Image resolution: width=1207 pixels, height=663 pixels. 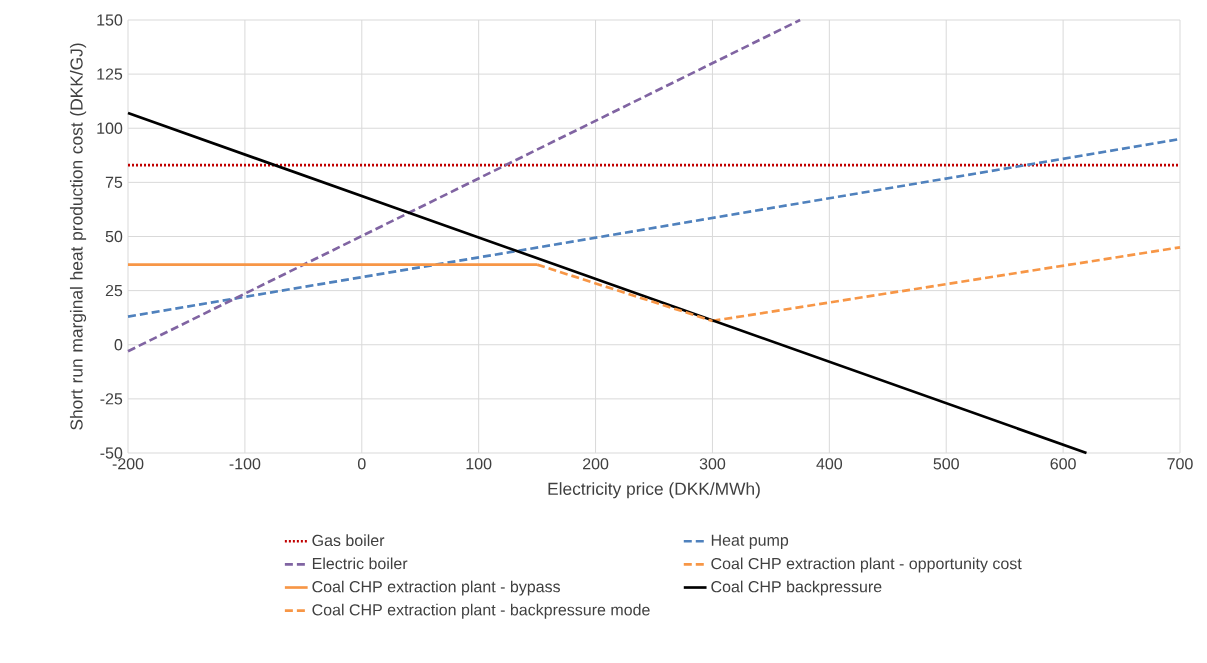 What do you see at coordinates (348, 540) in the screenshot?
I see `legend-label: Gas boiler` at bounding box center [348, 540].